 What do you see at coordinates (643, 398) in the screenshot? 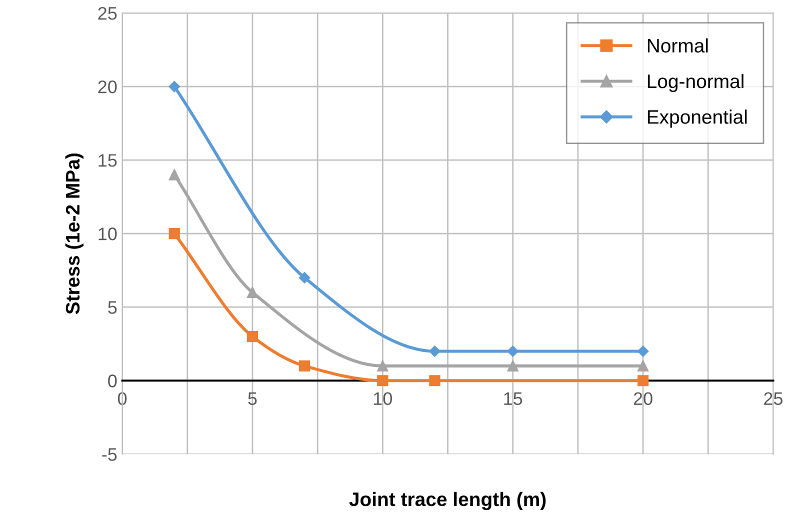
I see `x-tick-label: 20` at bounding box center [643, 398].